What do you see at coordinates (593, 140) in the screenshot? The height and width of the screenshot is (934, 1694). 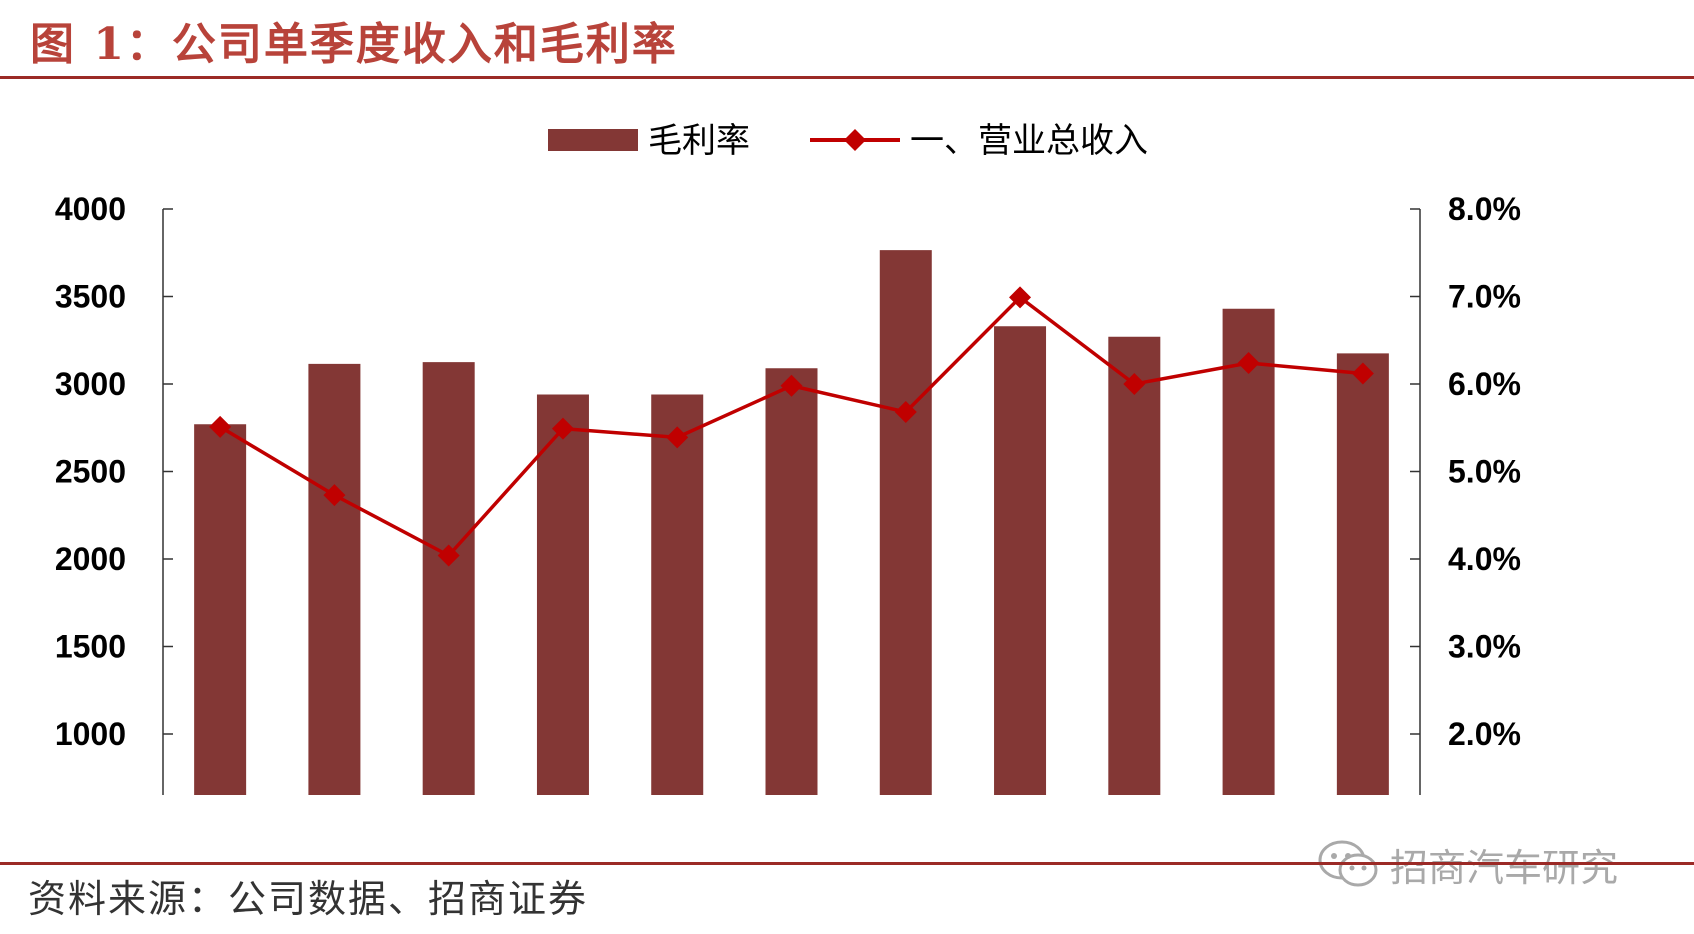 I see `legend-bar-swatch` at bounding box center [593, 140].